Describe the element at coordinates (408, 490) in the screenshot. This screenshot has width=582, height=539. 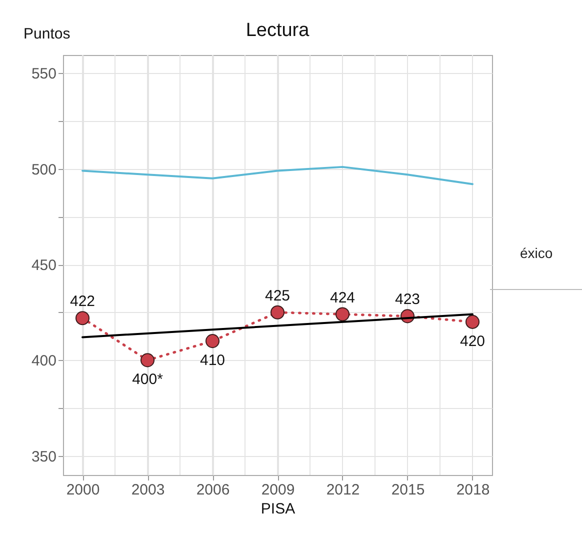
I see `x-tick-label: 2015` at that location.